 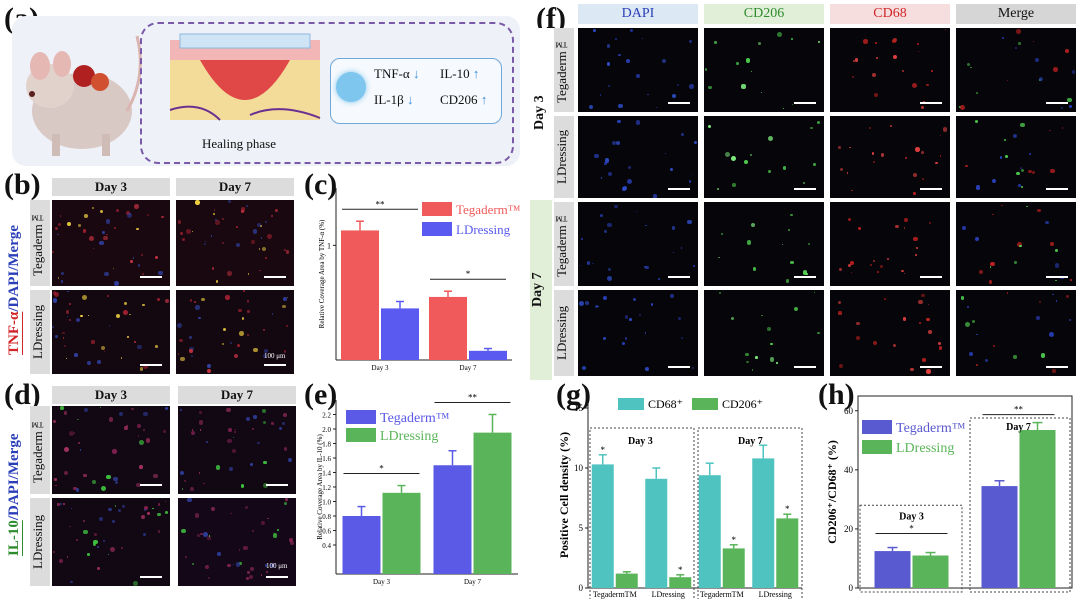 What do you see at coordinates (564, 70) in the screenshot?
I see `panel-f-row-label-1: Tegaderm™` at bounding box center [564, 70].